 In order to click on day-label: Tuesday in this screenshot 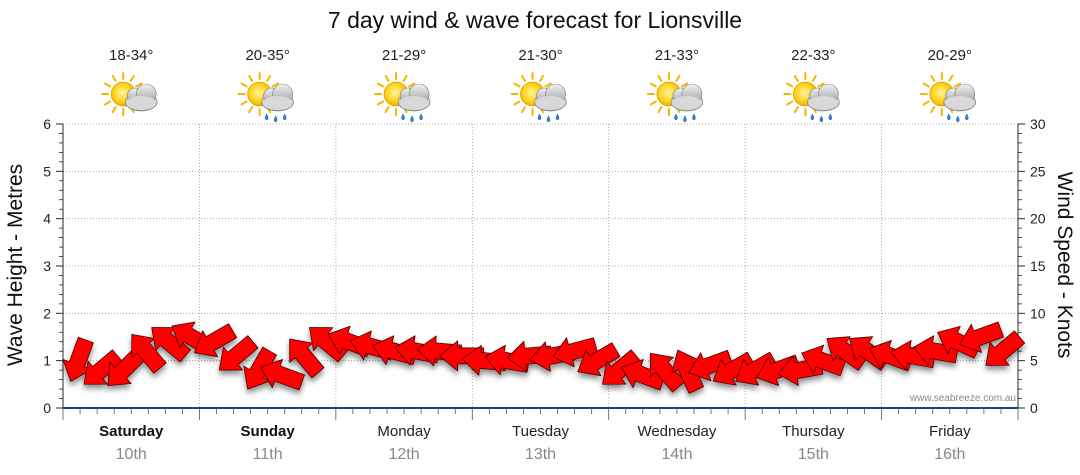, I will do `click(540, 431)`.